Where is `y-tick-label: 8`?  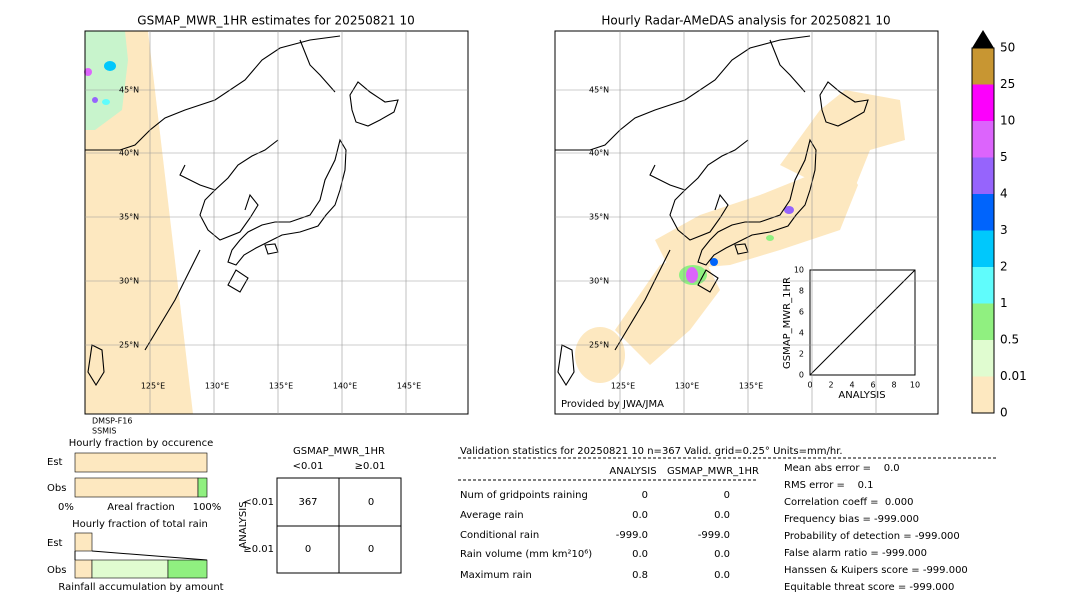 y-tick-label: 8 is located at coordinates (801, 291).